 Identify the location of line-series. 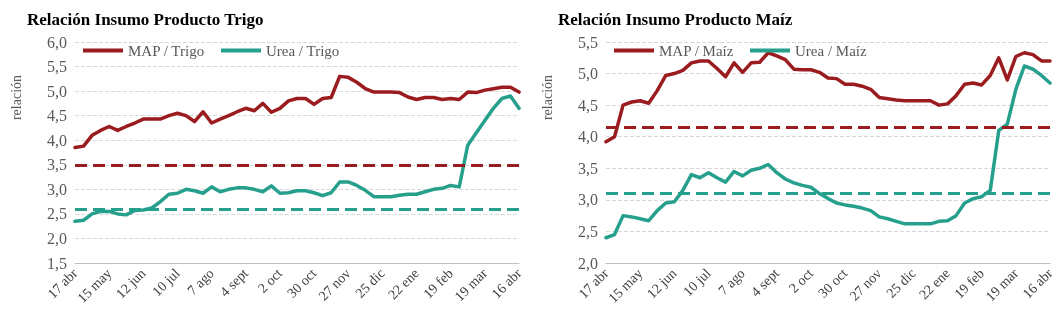
(297, 112).